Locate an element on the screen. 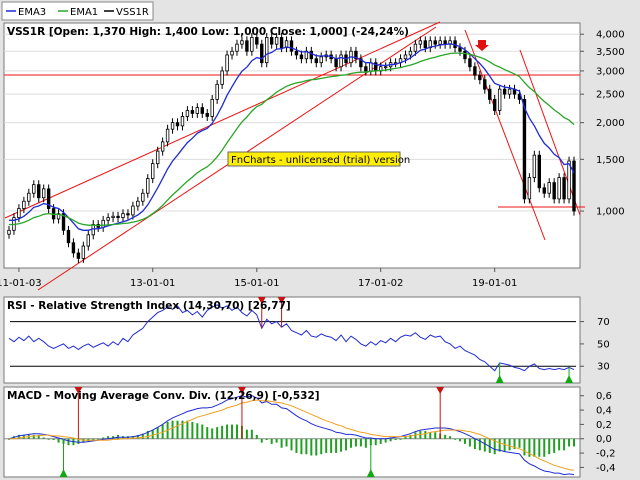  watermark-text: FnCharts - unlicensed (trial) version is located at coordinates (320, 160).